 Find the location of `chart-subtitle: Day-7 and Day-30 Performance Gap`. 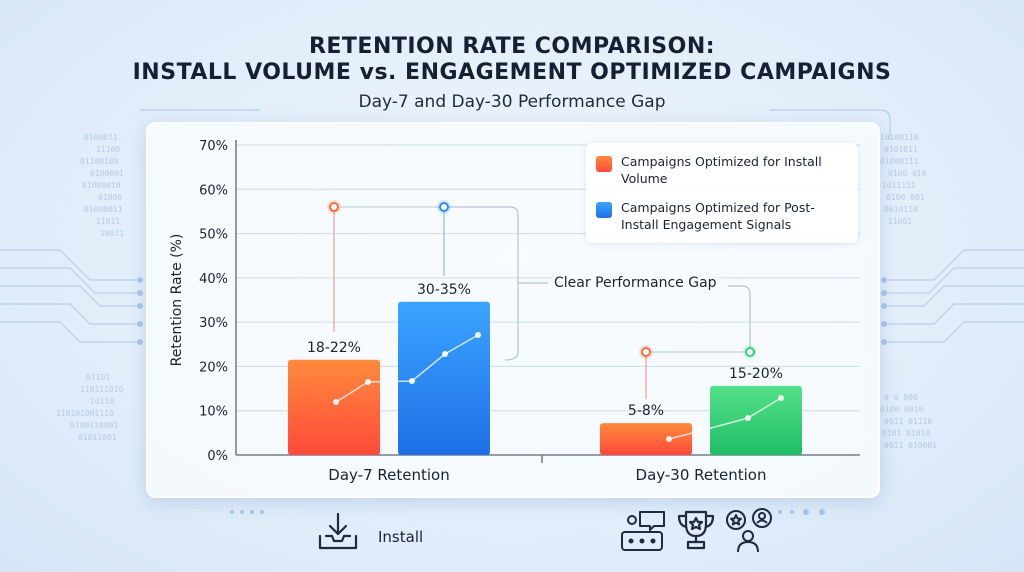

chart-subtitle: Day-7 and Day-30 Performance Gap is located at coordinates (512, 102).